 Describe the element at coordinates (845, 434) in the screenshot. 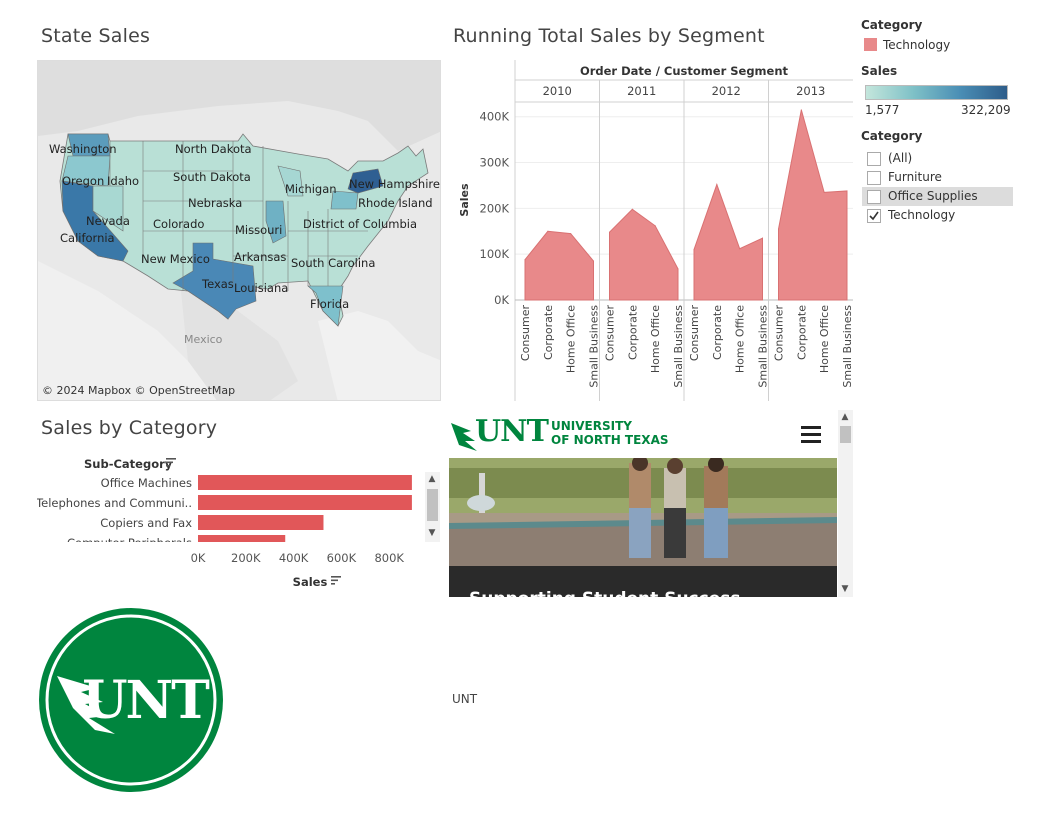

I see `web-scroll-thumb` at that location.